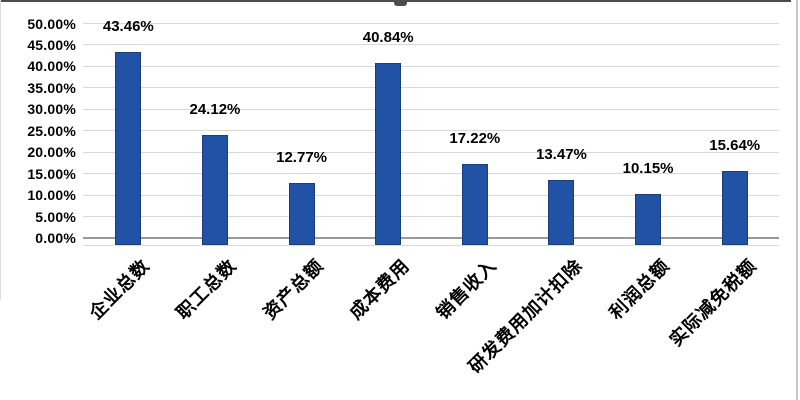 Image resolution: width=800 pixels, height=400 pixels. What do you see at coordinates (293, 289) in the screenshot?
I see `x-category-label: 资产总额` at bounding box center [293, 289].